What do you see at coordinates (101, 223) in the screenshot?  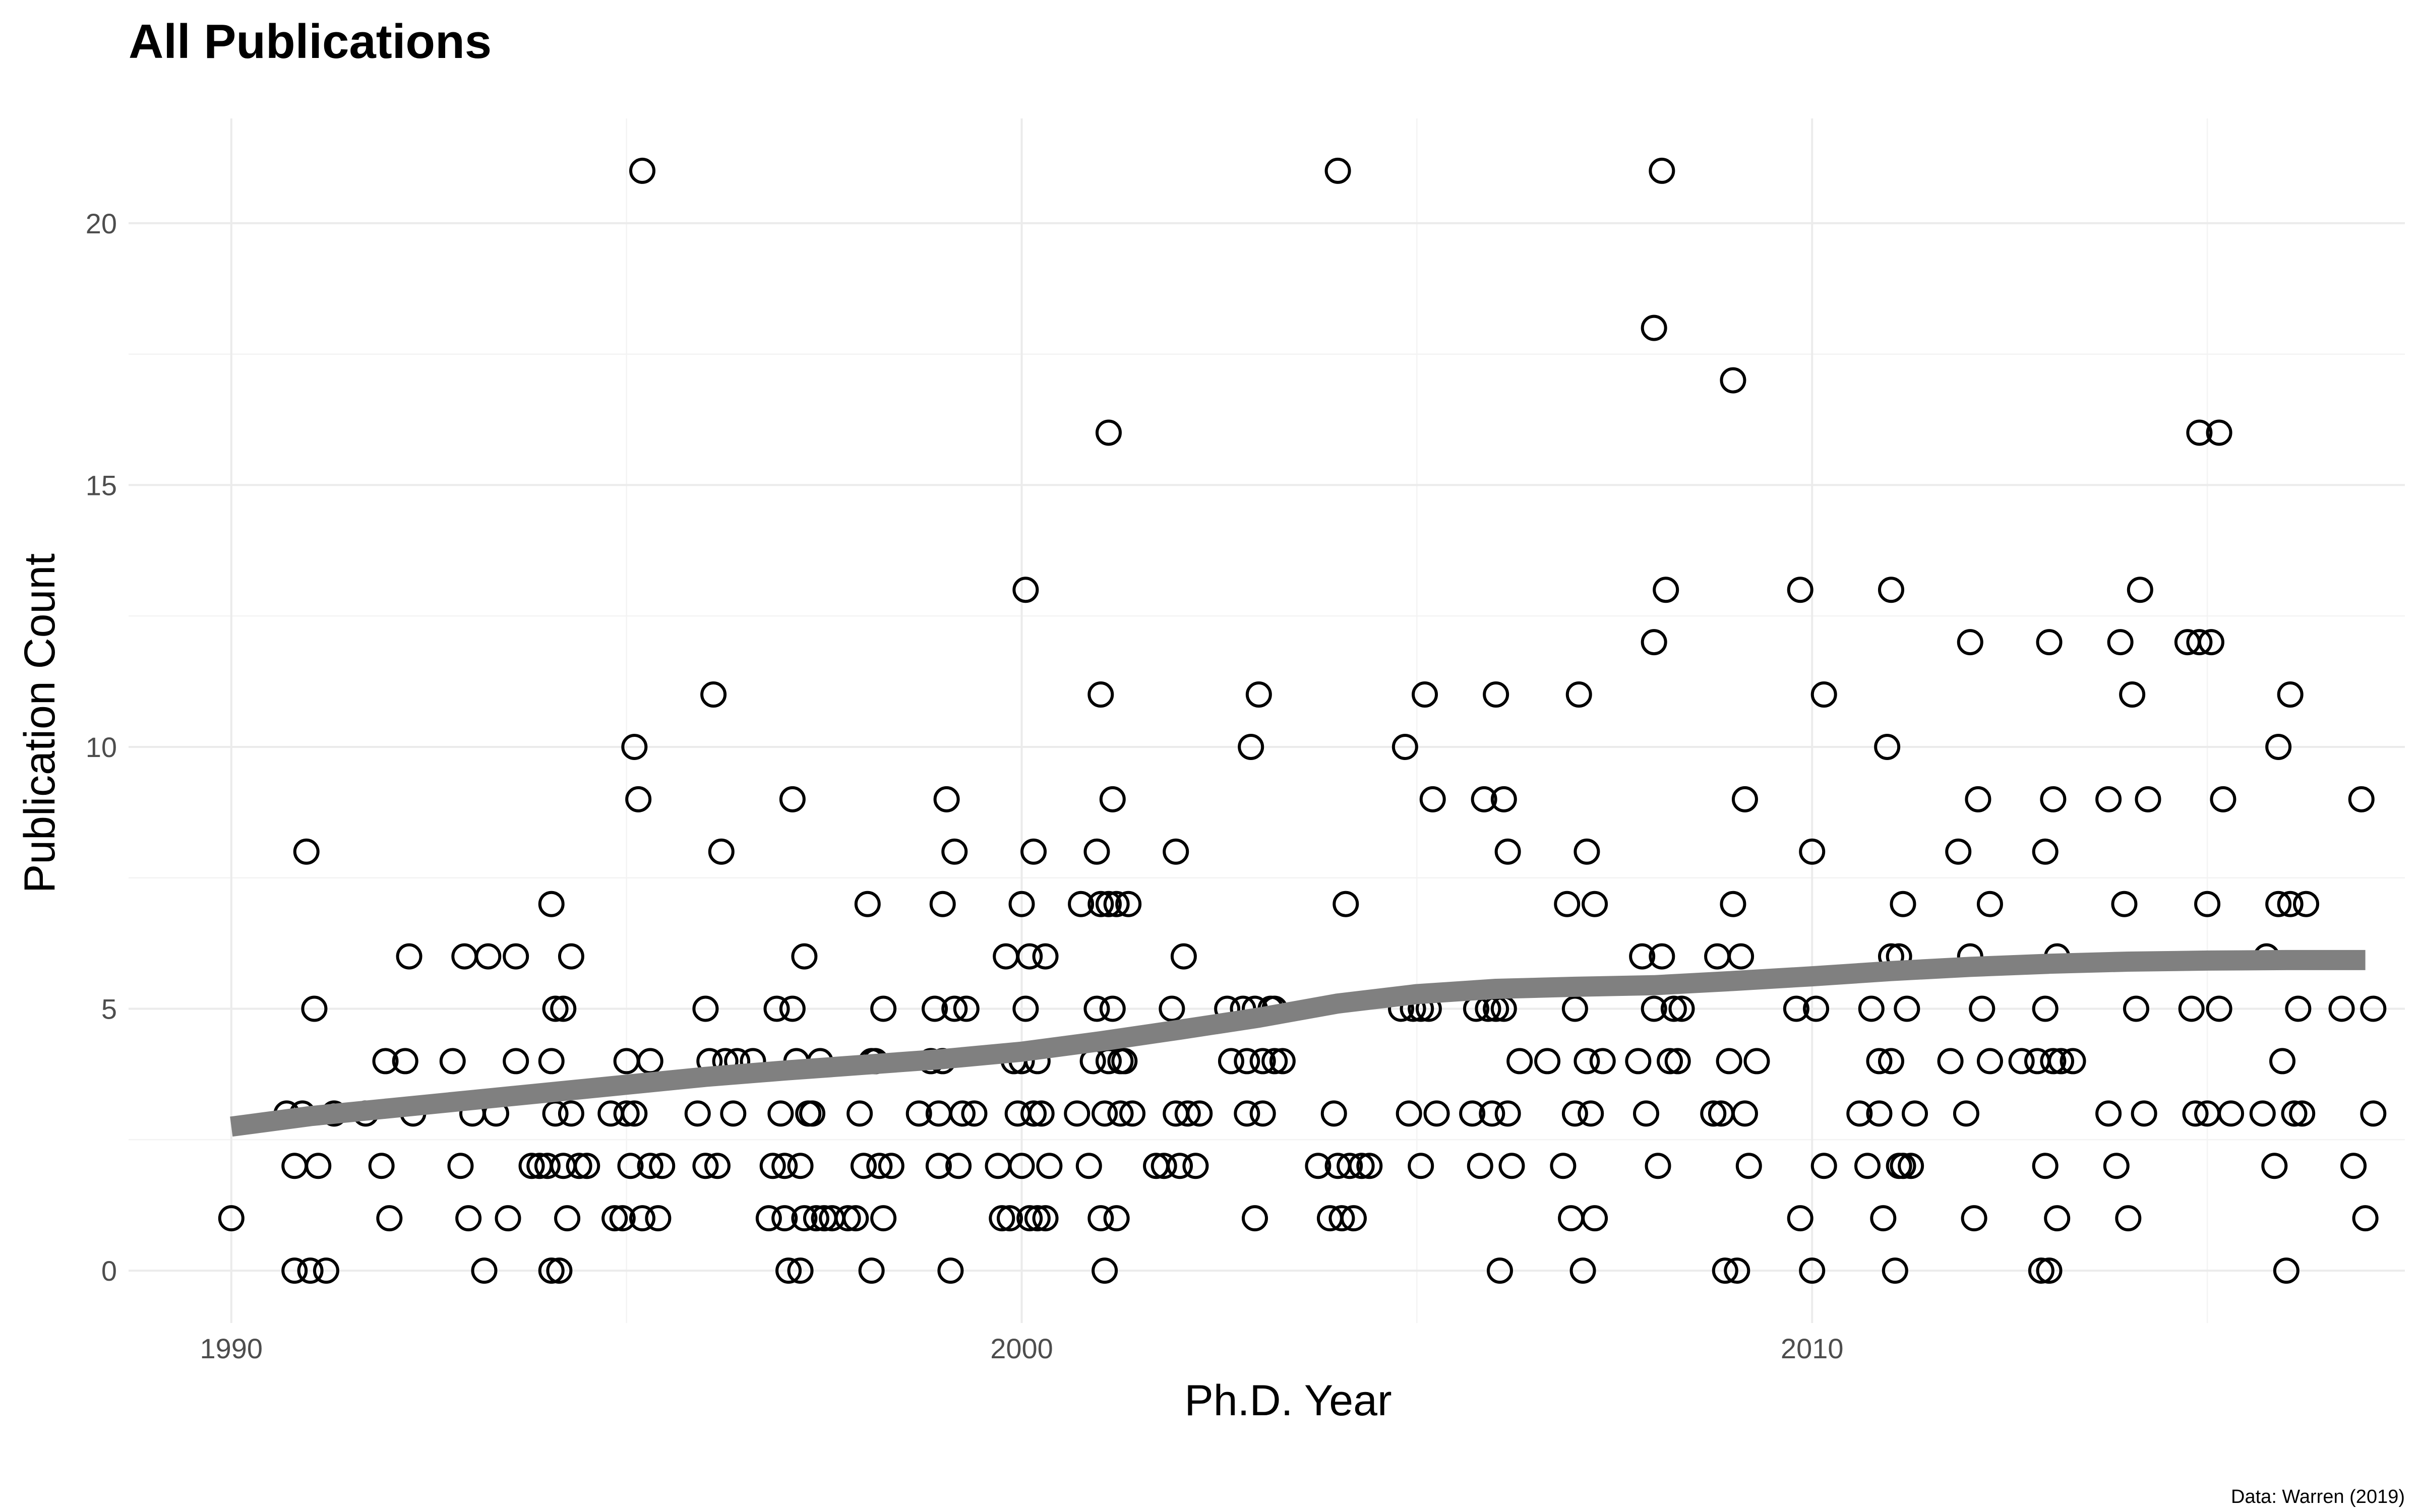 I see `y-tick-label: 20` at bounding box center [101, 223].